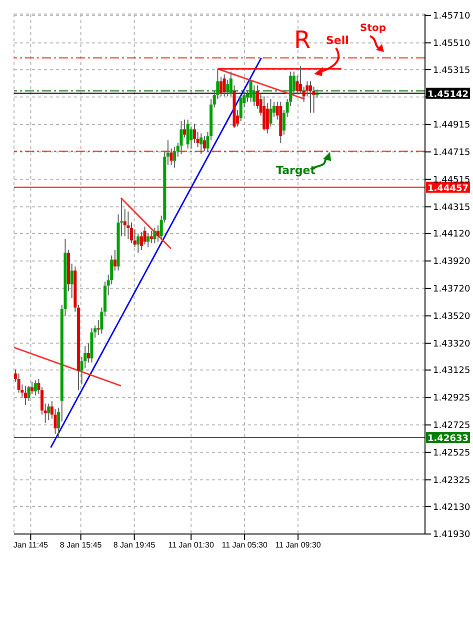  What do you see at coordinates (451, 371) in the screenshot?
I see `y-tick-label: 1.43125` at bounding box center [451, 371].